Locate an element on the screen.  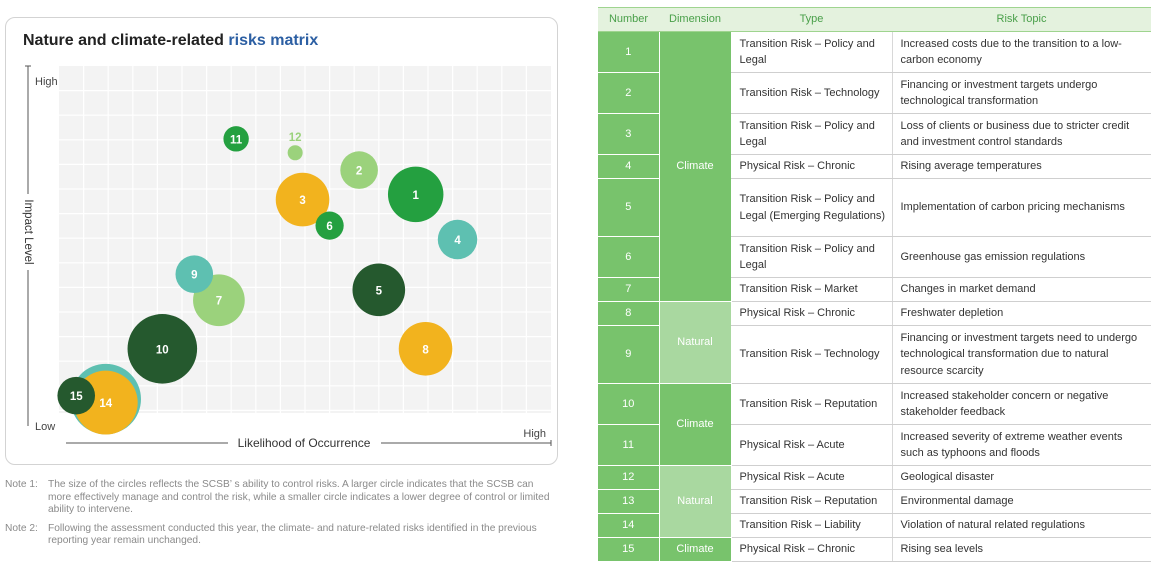
y-axis-high-label: High is located at coordinates (46, 82).